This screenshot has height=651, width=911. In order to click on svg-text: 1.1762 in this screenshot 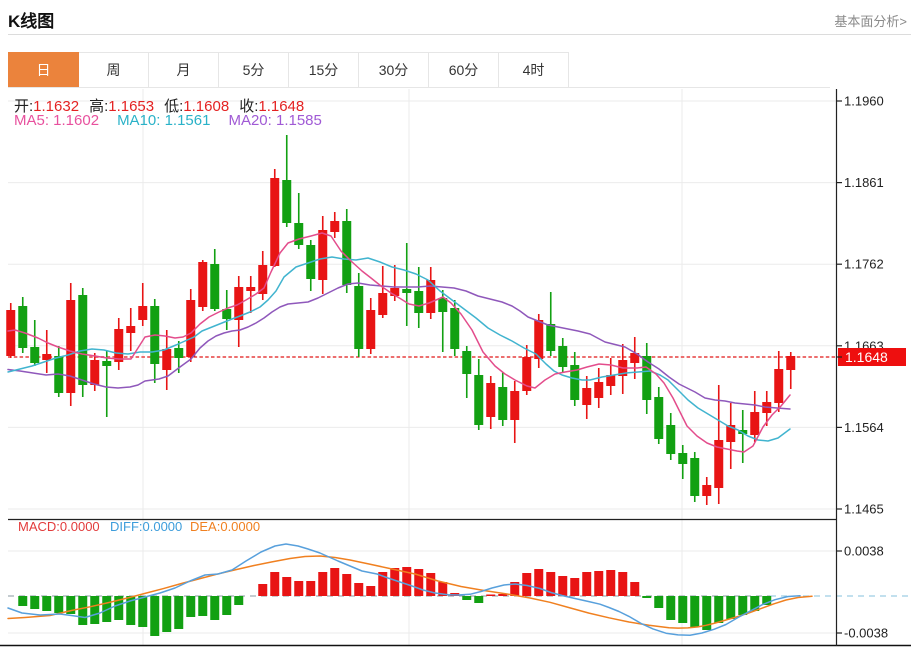, I will do `click(864, 264)`.